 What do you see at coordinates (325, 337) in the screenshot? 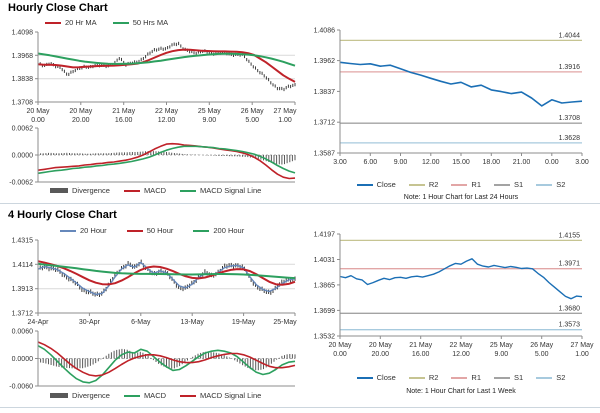
I see `svg-text: 1.3532` at bounding box center [325, 337].